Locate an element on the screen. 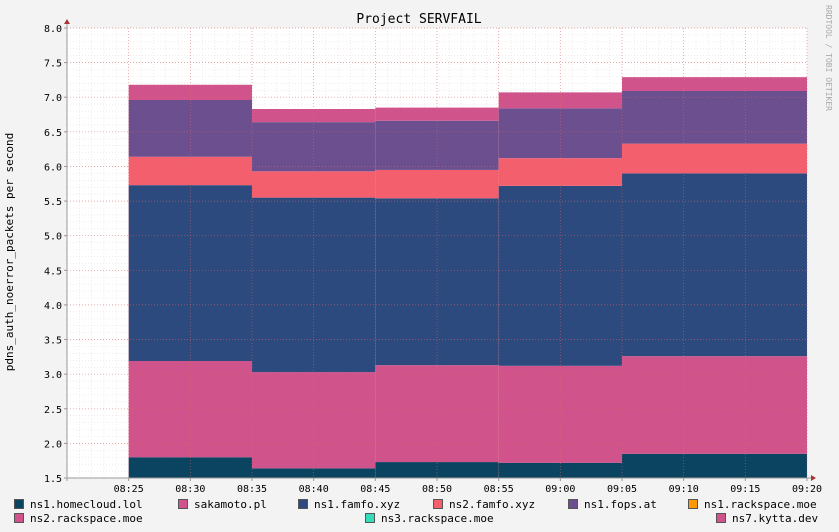  x-tick-label: 08:50 is located at coordinates (437, 489).